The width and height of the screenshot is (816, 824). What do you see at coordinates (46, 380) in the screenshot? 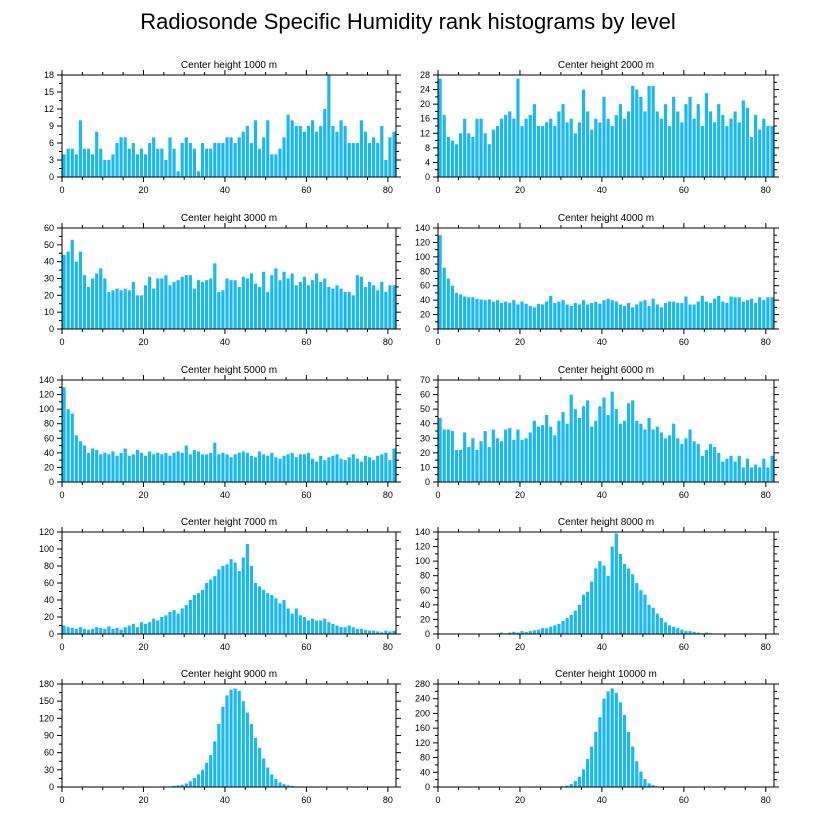
I see `panel-5-ytick-label: 140` at bounding box center [46, 380].